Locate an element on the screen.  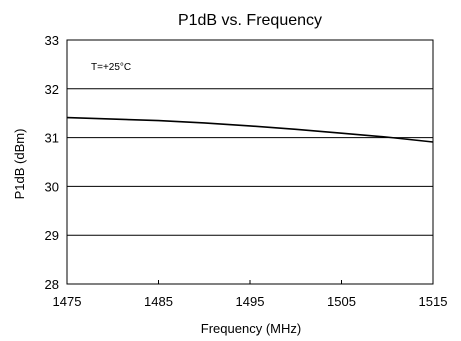
series-layer is located at coordinates (250, 129).